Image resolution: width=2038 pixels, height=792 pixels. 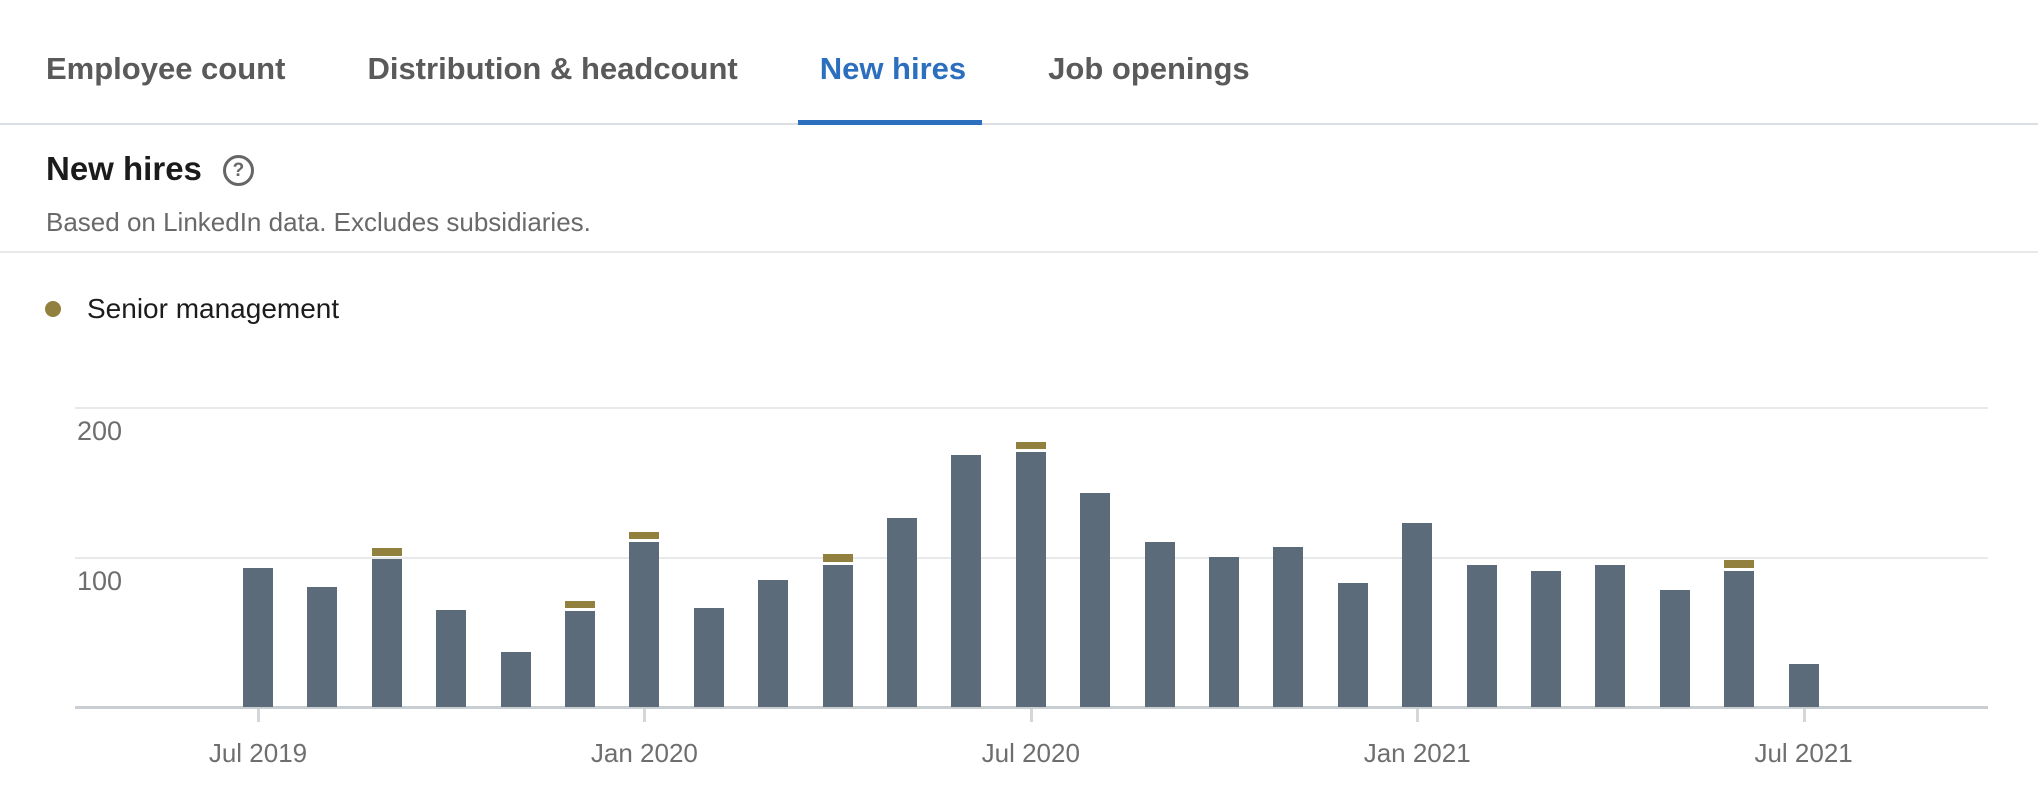 I want to click on x-axis-label: Jan 2020, so click(x=644, y=753).